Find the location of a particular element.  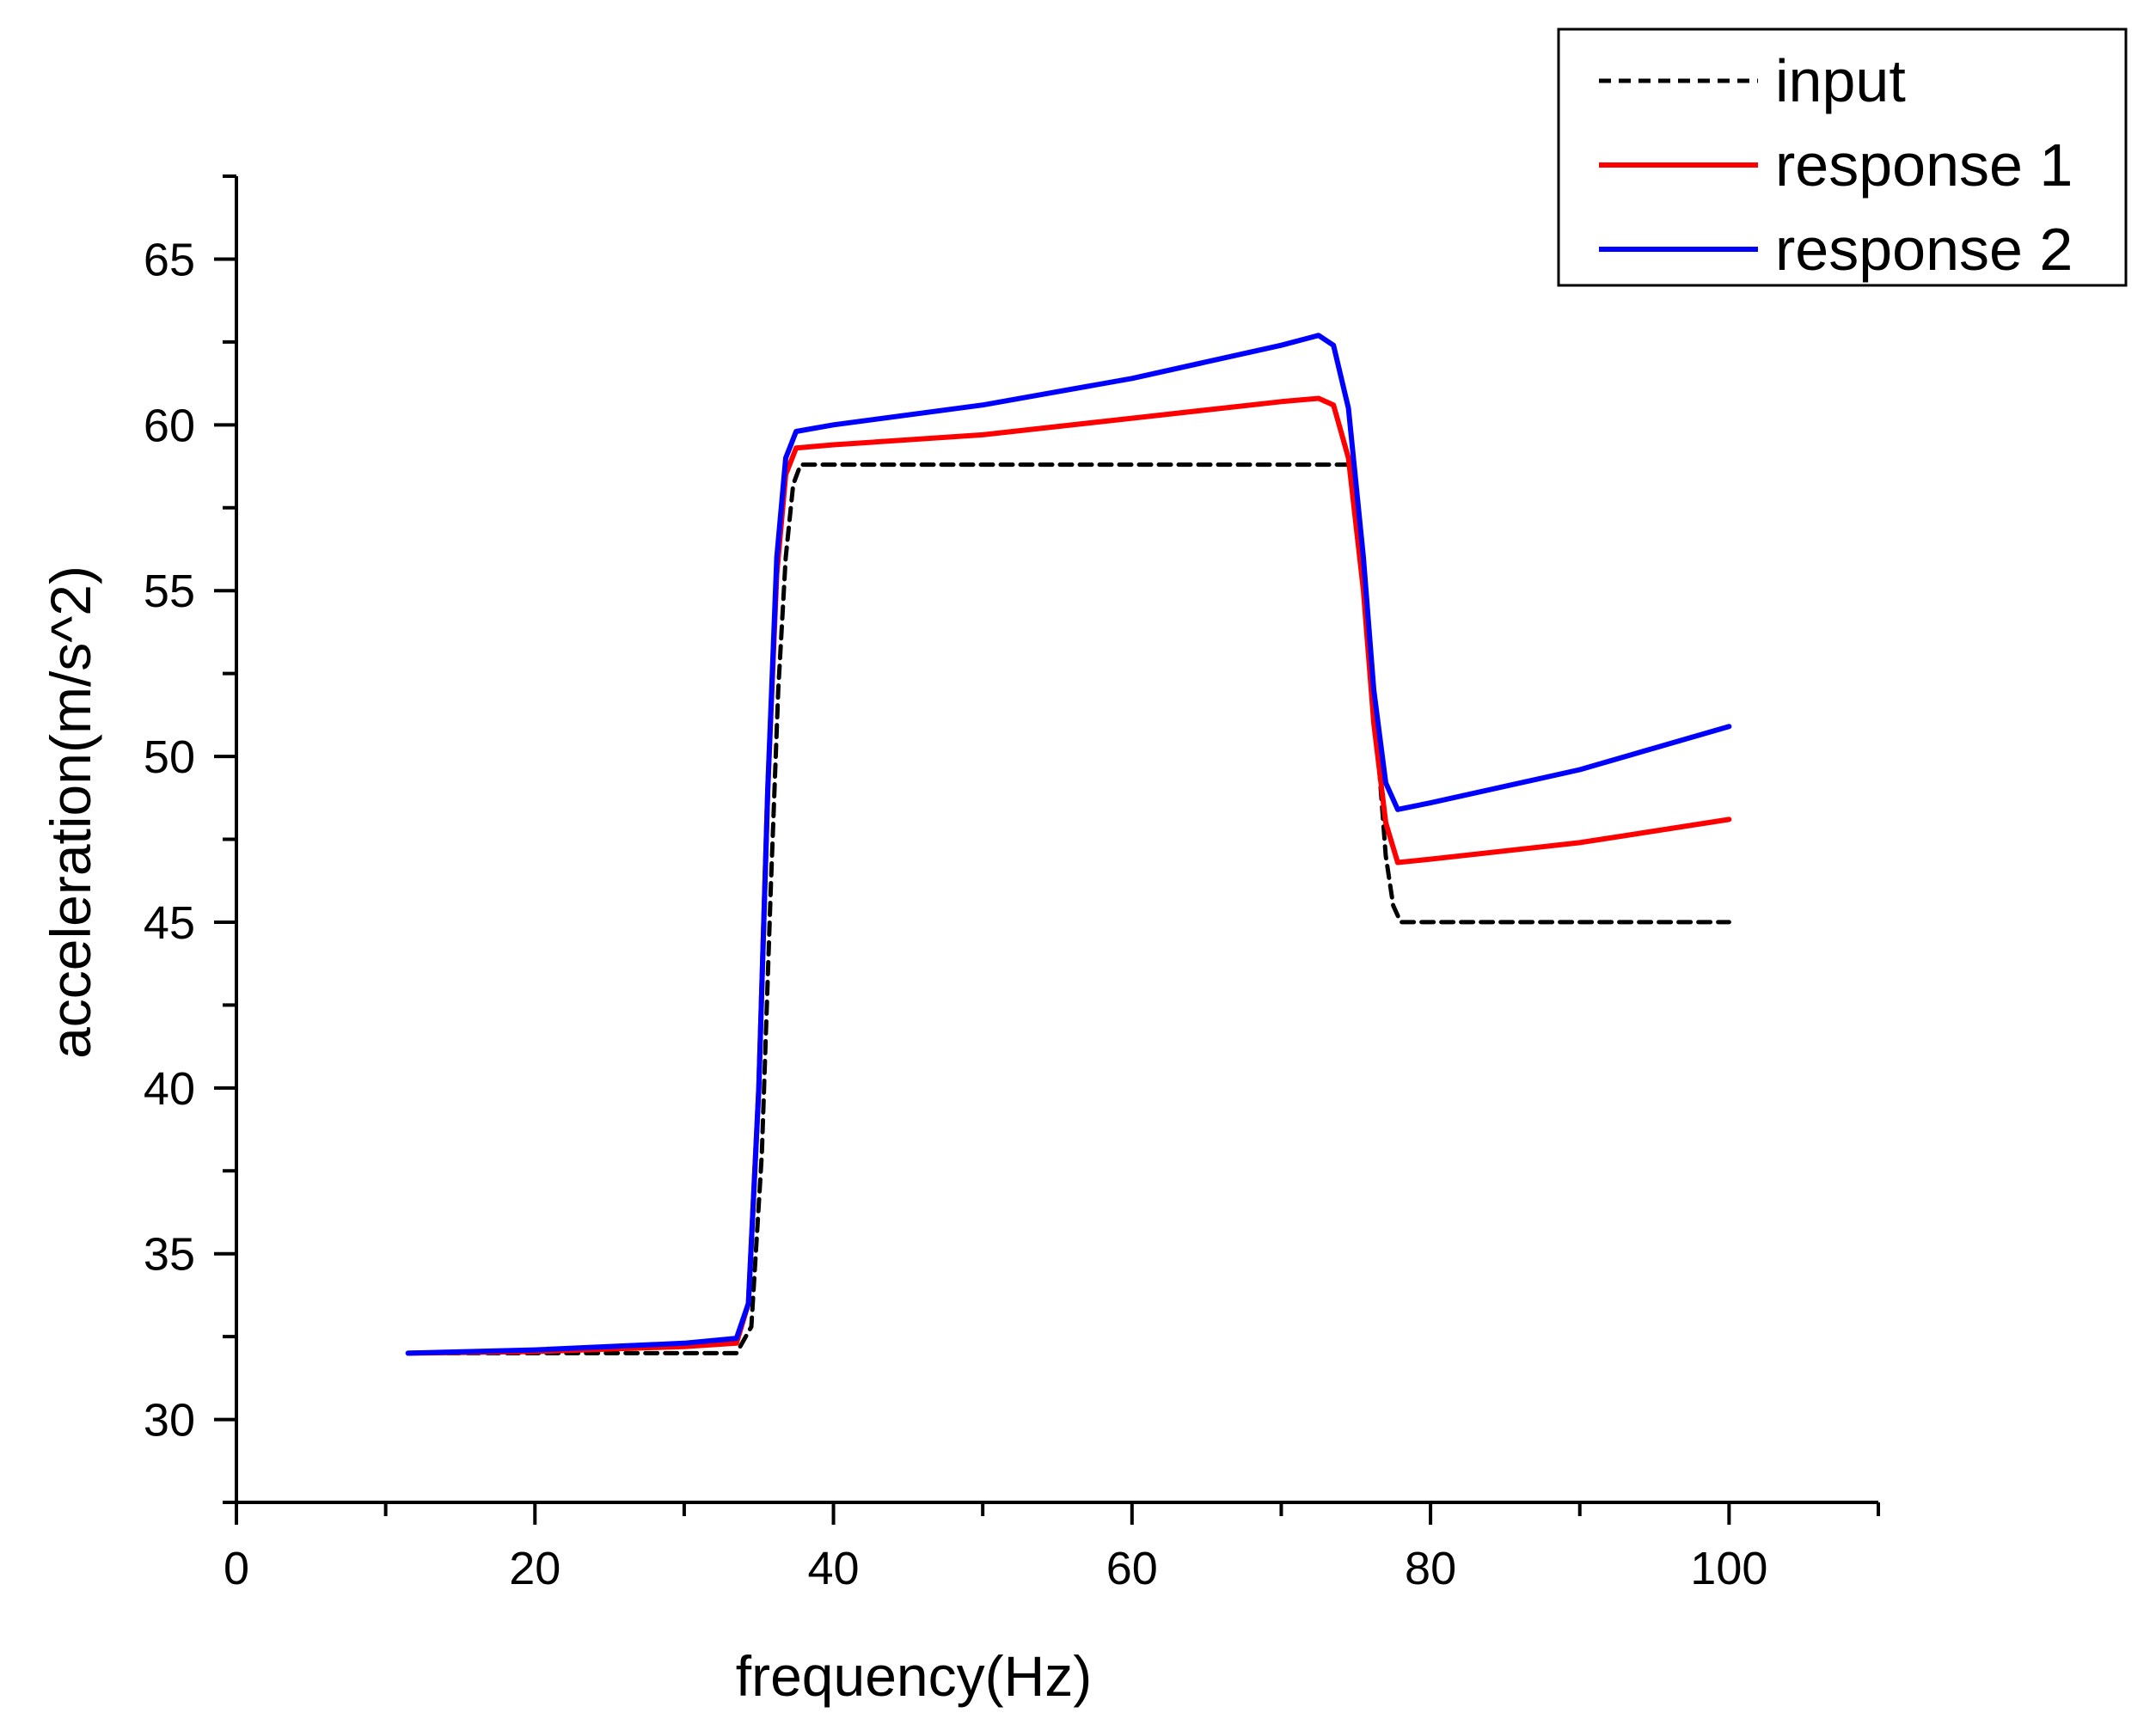

x-tick-label: 40 is located at coordinates (834, 1568).